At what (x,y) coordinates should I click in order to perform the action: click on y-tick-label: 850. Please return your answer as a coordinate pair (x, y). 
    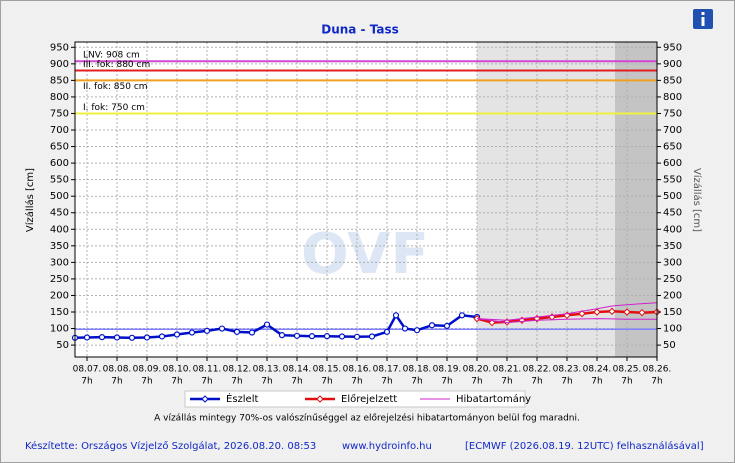
    Looking at the image, I should click on (59, 80).